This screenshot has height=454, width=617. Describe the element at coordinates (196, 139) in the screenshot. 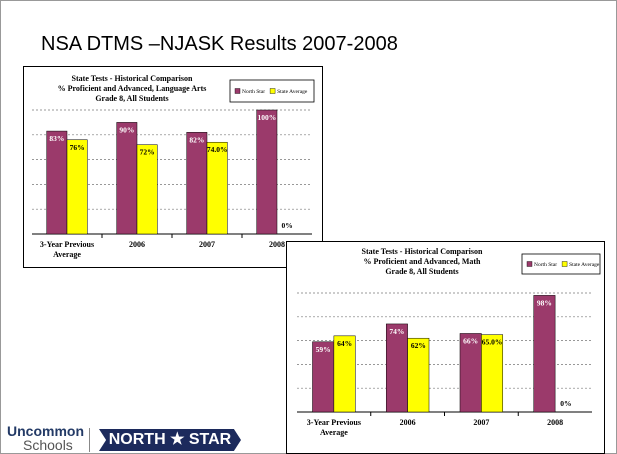

I see `value-label: 82%` at that location.